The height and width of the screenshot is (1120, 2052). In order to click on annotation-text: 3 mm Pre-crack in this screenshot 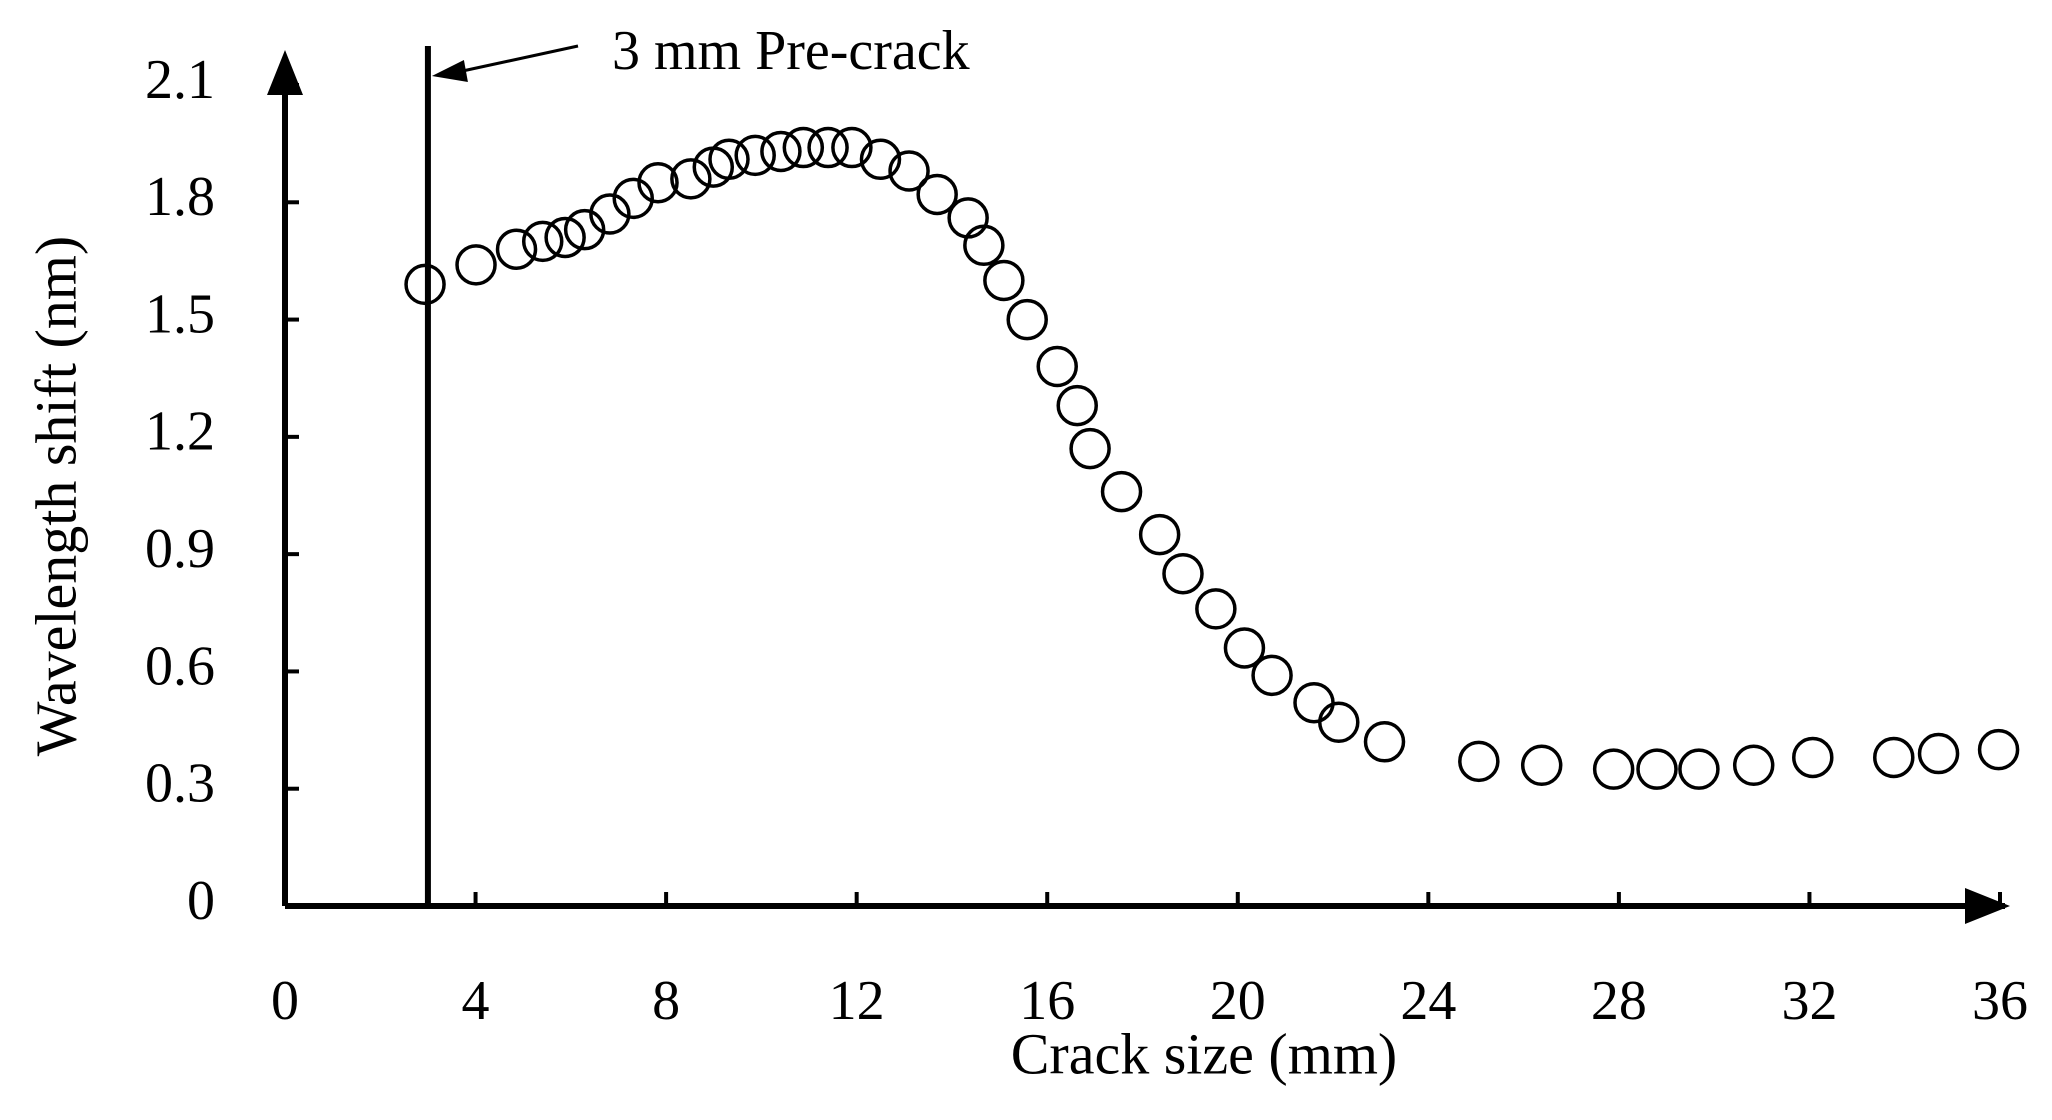, I will do `click(791, 51)`.